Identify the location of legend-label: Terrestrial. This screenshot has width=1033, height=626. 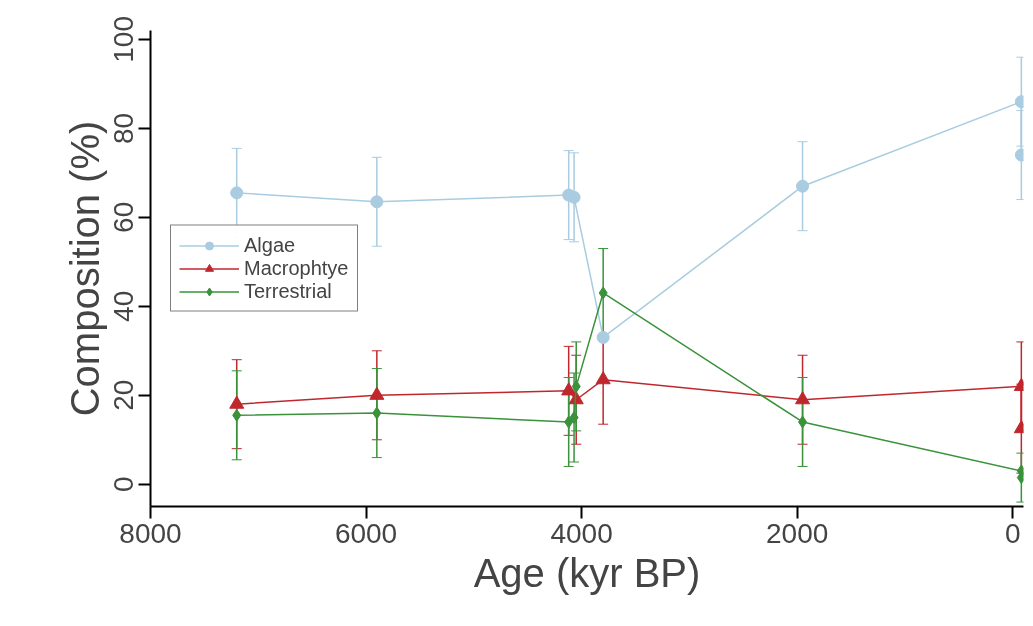
(288, 291).